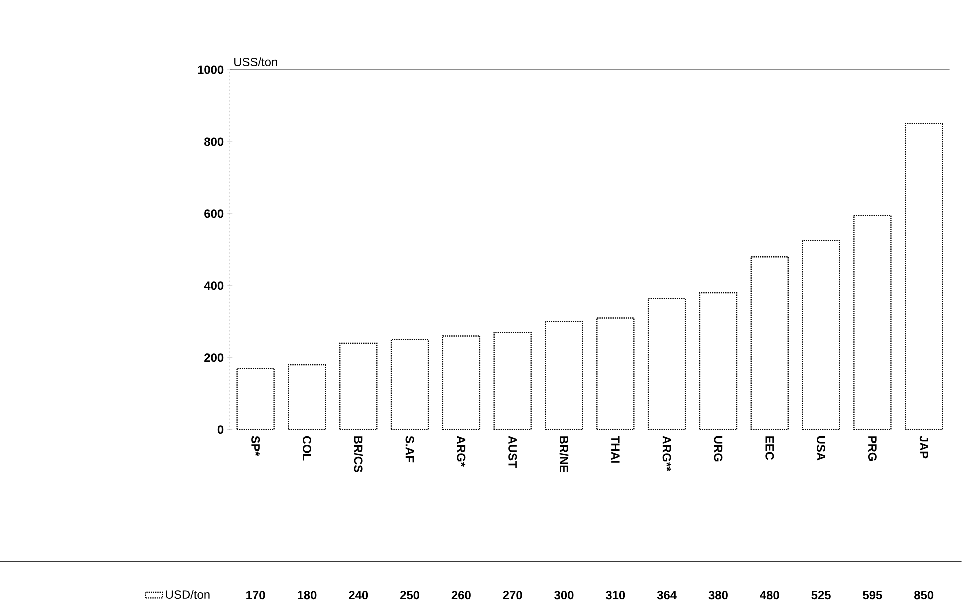  What do you see at coordinates (616, 450) in the screenshot?
I see `x-tick-label: THAI` at bounding box center [616, 450].